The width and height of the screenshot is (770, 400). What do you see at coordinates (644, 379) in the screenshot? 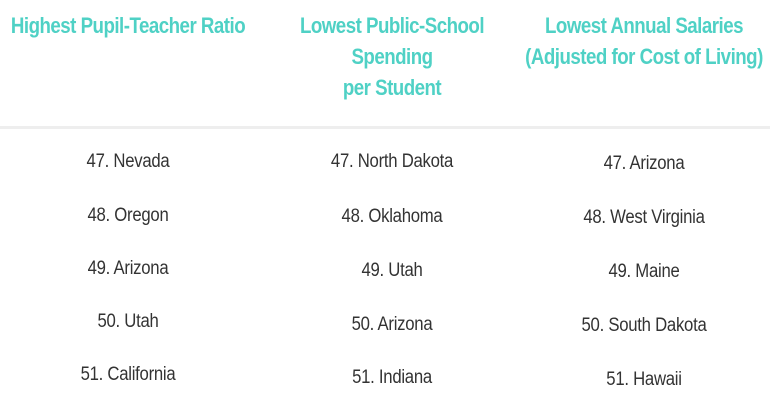
I see `list-item: 51. Hawaii` at bounding box center [644, 379].